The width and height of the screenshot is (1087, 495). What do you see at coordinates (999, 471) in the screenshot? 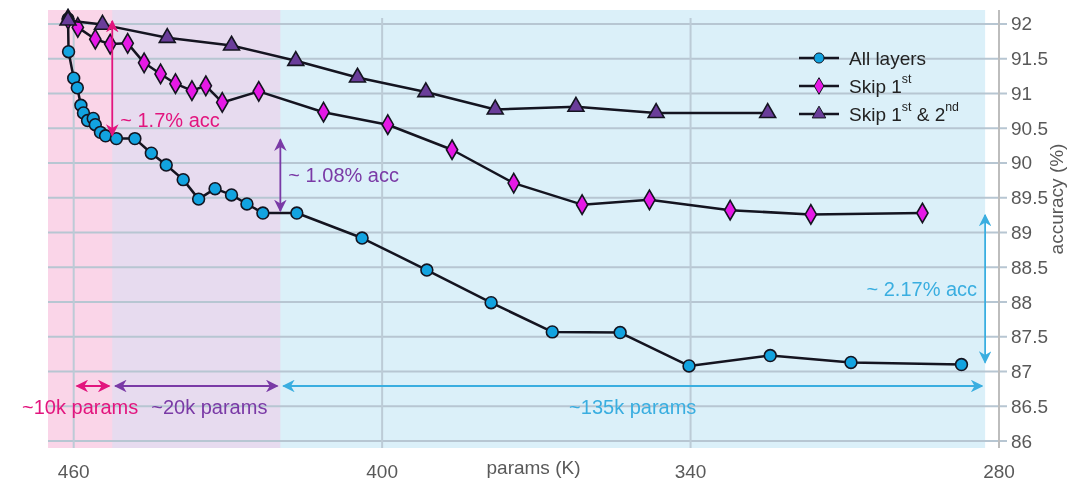
I see `x-tick-label: 280` at bounding box center [999, 471].